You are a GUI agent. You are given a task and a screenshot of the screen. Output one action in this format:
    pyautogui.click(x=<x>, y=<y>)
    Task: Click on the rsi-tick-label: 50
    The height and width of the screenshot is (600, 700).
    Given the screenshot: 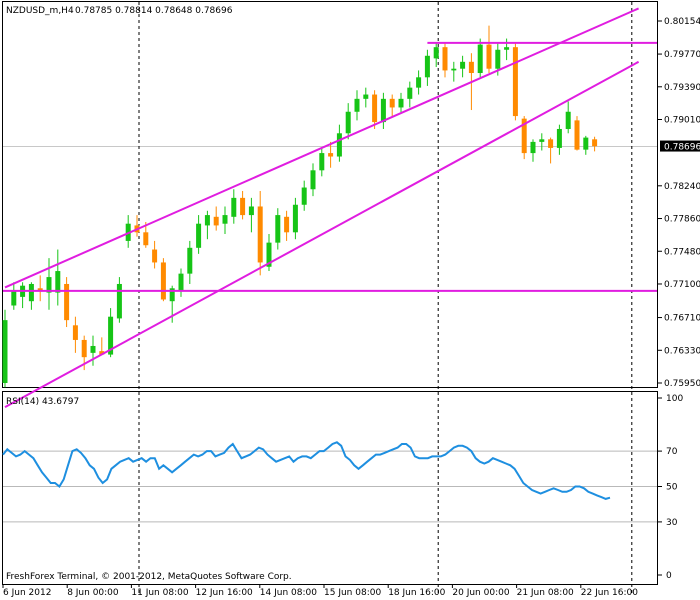 What is the action you would take?
    pyautogui.click(x=672, y=488)
    